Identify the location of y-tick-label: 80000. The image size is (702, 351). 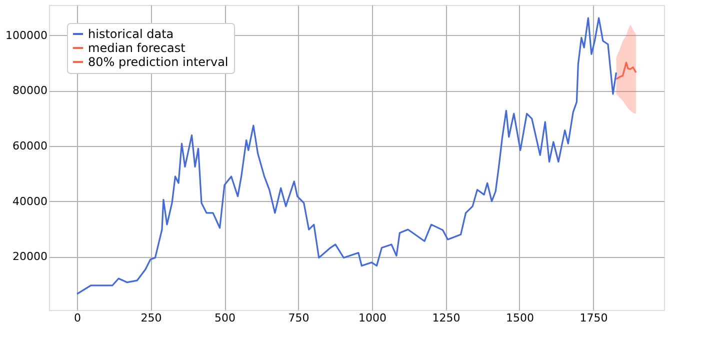
(30, 91).